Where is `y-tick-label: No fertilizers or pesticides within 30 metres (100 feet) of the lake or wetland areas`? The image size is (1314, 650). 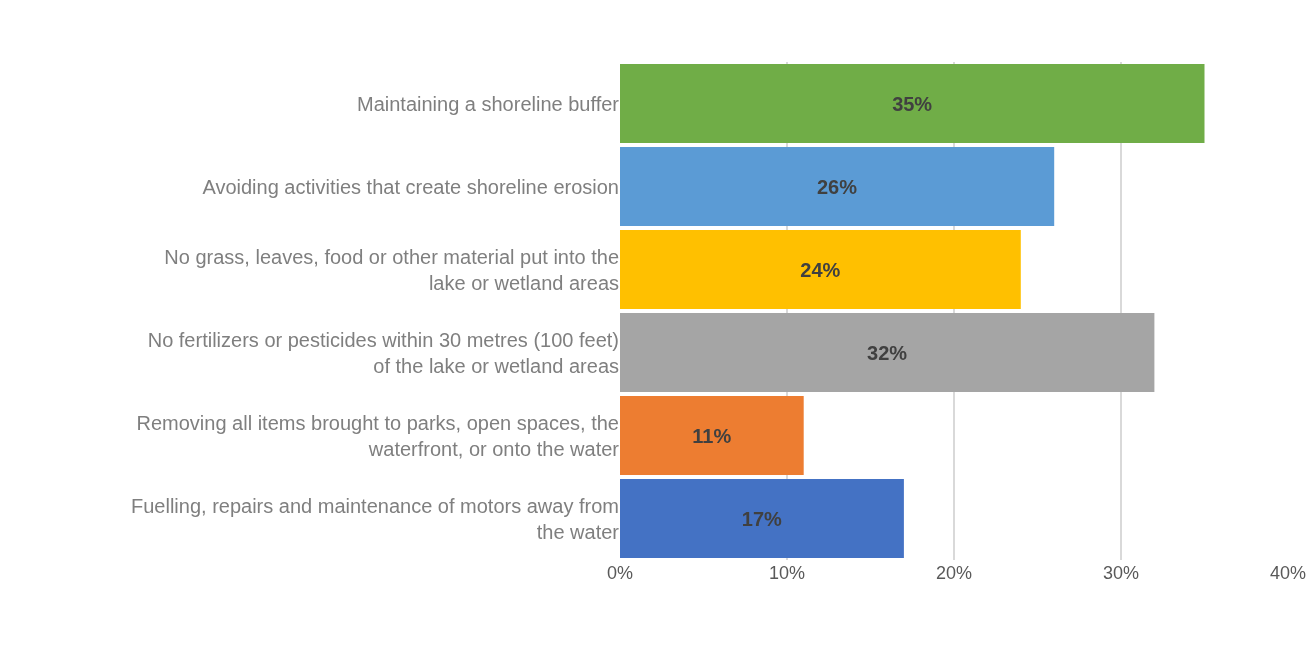 y-tick-label: No fertilizers or pesticides within 30 metres (100 feet) of the lake or wetland areas is located at coordinates (383, 352).